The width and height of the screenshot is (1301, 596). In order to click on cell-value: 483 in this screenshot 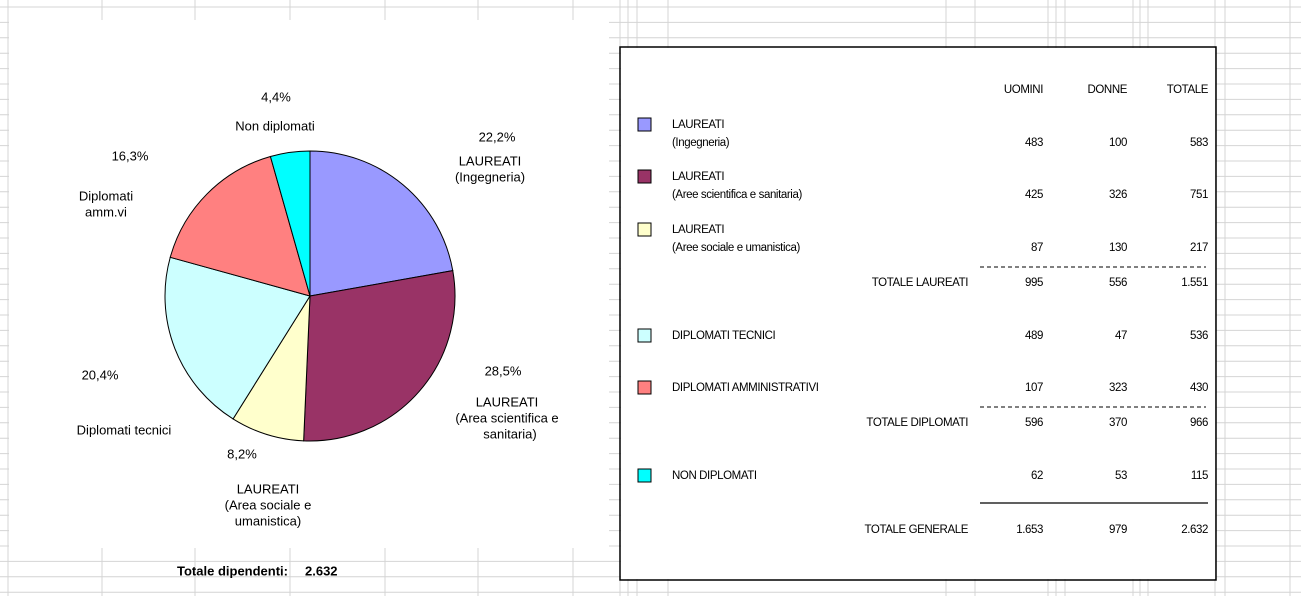, I will do `click(1034, 143)`.